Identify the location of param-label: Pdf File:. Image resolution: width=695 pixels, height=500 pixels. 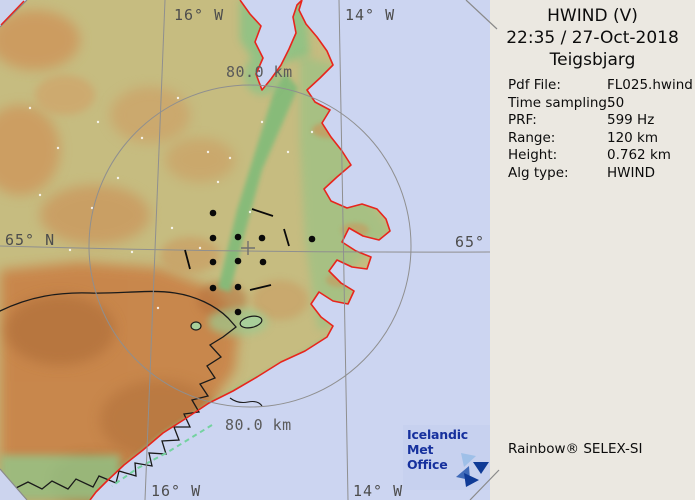
(534, 85).